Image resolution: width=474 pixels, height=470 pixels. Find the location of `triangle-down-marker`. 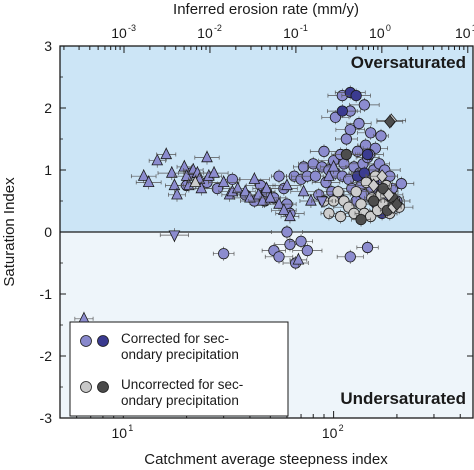

triangle-down-marker is located at coordinates (322, 202).